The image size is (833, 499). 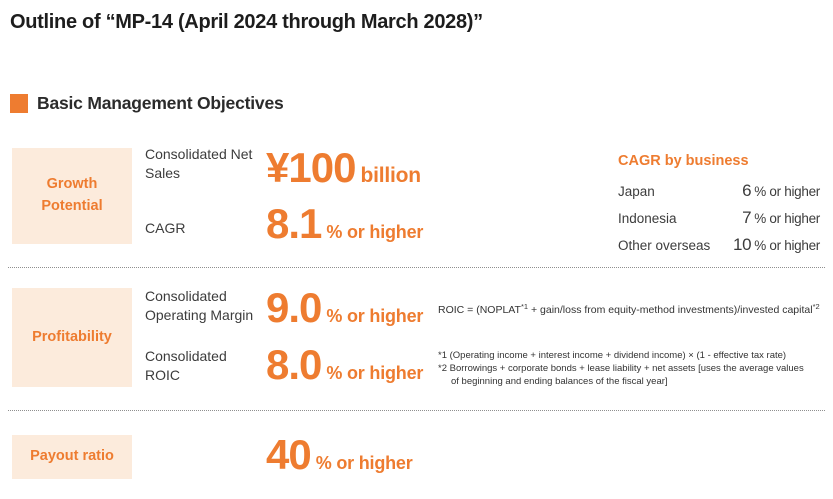 I want to click on roic-label: Consolidated ROIC, so click(x=186, y=366).